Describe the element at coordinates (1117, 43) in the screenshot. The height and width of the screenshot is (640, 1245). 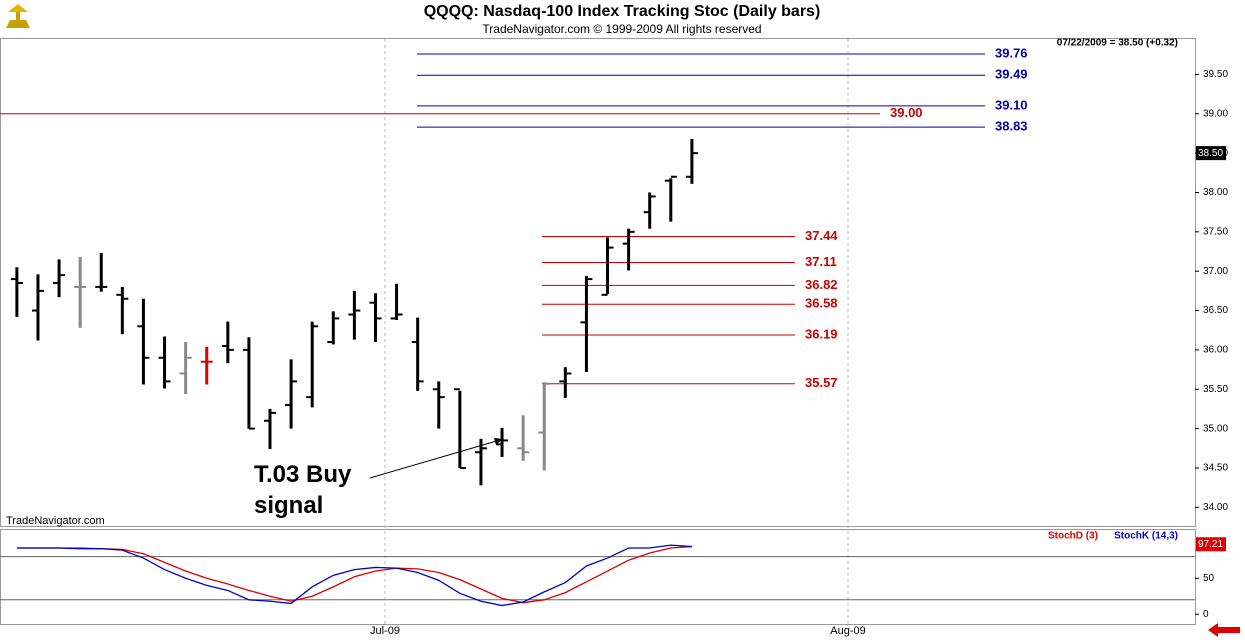
I see `quote: 07/22/2009 = 38.50 (+0.32)` at that location.